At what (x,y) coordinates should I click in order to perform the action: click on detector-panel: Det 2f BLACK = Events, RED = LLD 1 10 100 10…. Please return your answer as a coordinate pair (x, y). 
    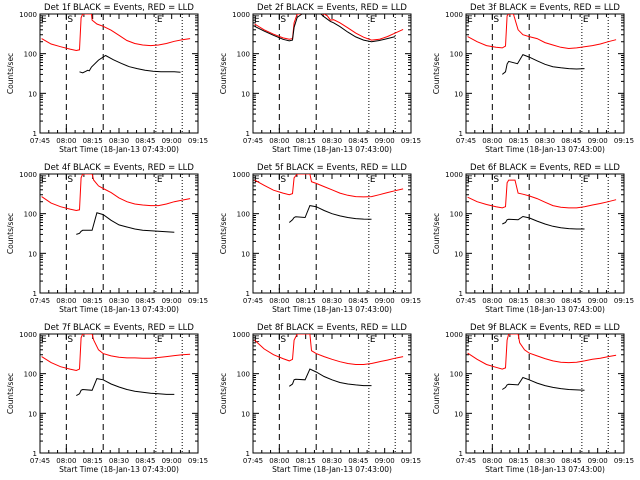
    Looking at the image, I should click on (320, 78).